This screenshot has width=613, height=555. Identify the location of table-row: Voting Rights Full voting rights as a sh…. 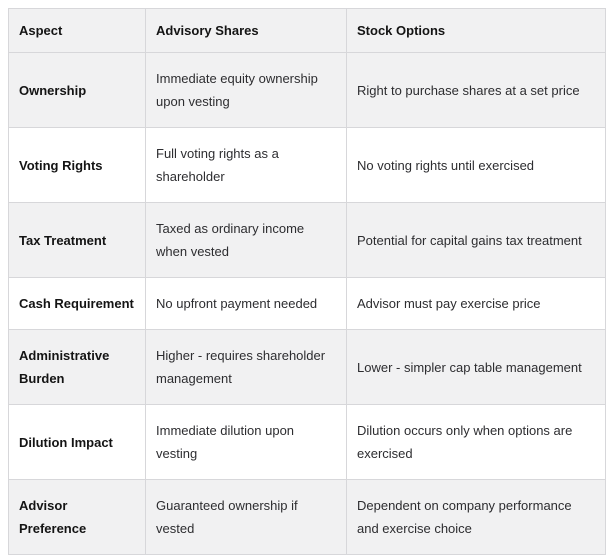
(307, 165).